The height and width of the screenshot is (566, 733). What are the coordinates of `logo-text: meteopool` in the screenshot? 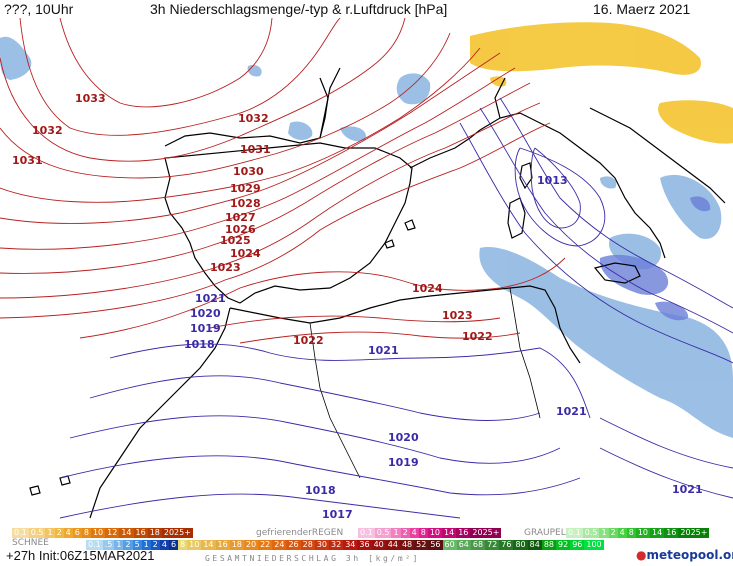 It's located at (682, 555).